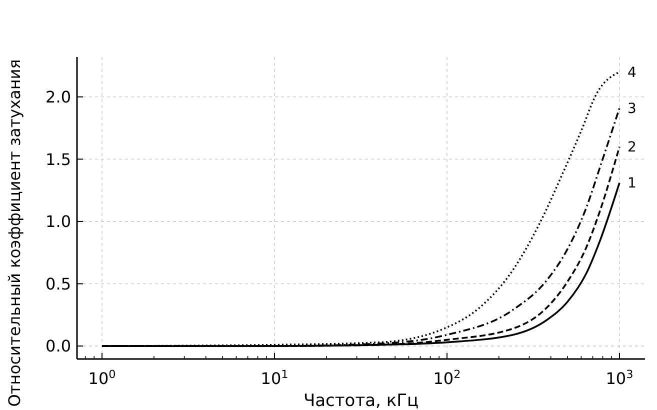 Image resolution: width=657 pixels, height=410 pixels. I want to click on x-tick-label: 10$^{2}$, so click(447, 378).